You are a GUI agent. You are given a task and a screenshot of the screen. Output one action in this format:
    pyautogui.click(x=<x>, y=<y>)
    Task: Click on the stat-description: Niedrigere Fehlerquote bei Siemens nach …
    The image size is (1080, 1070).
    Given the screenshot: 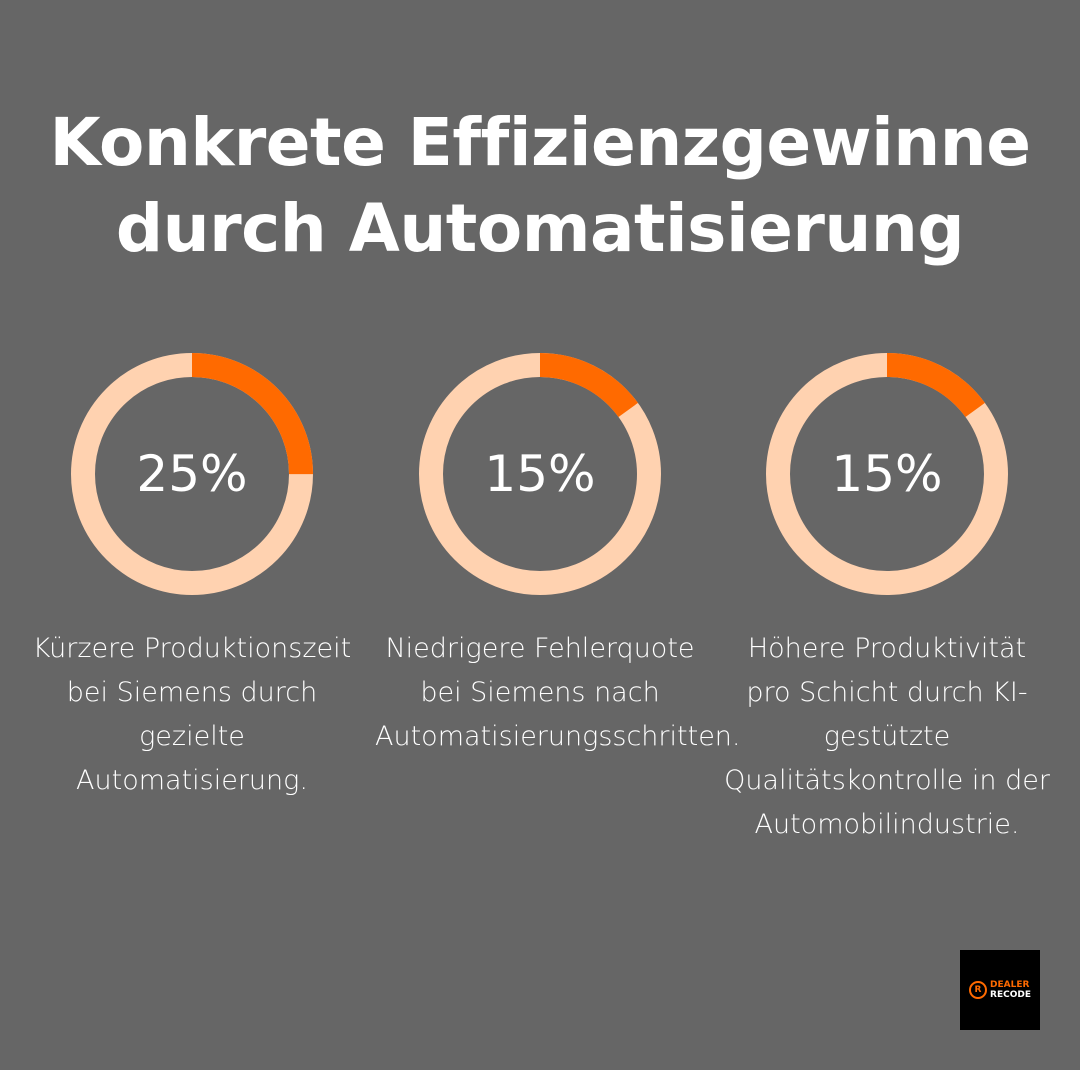 What is the action you would take?
    pyautogui.click(x=558, y=692)
    